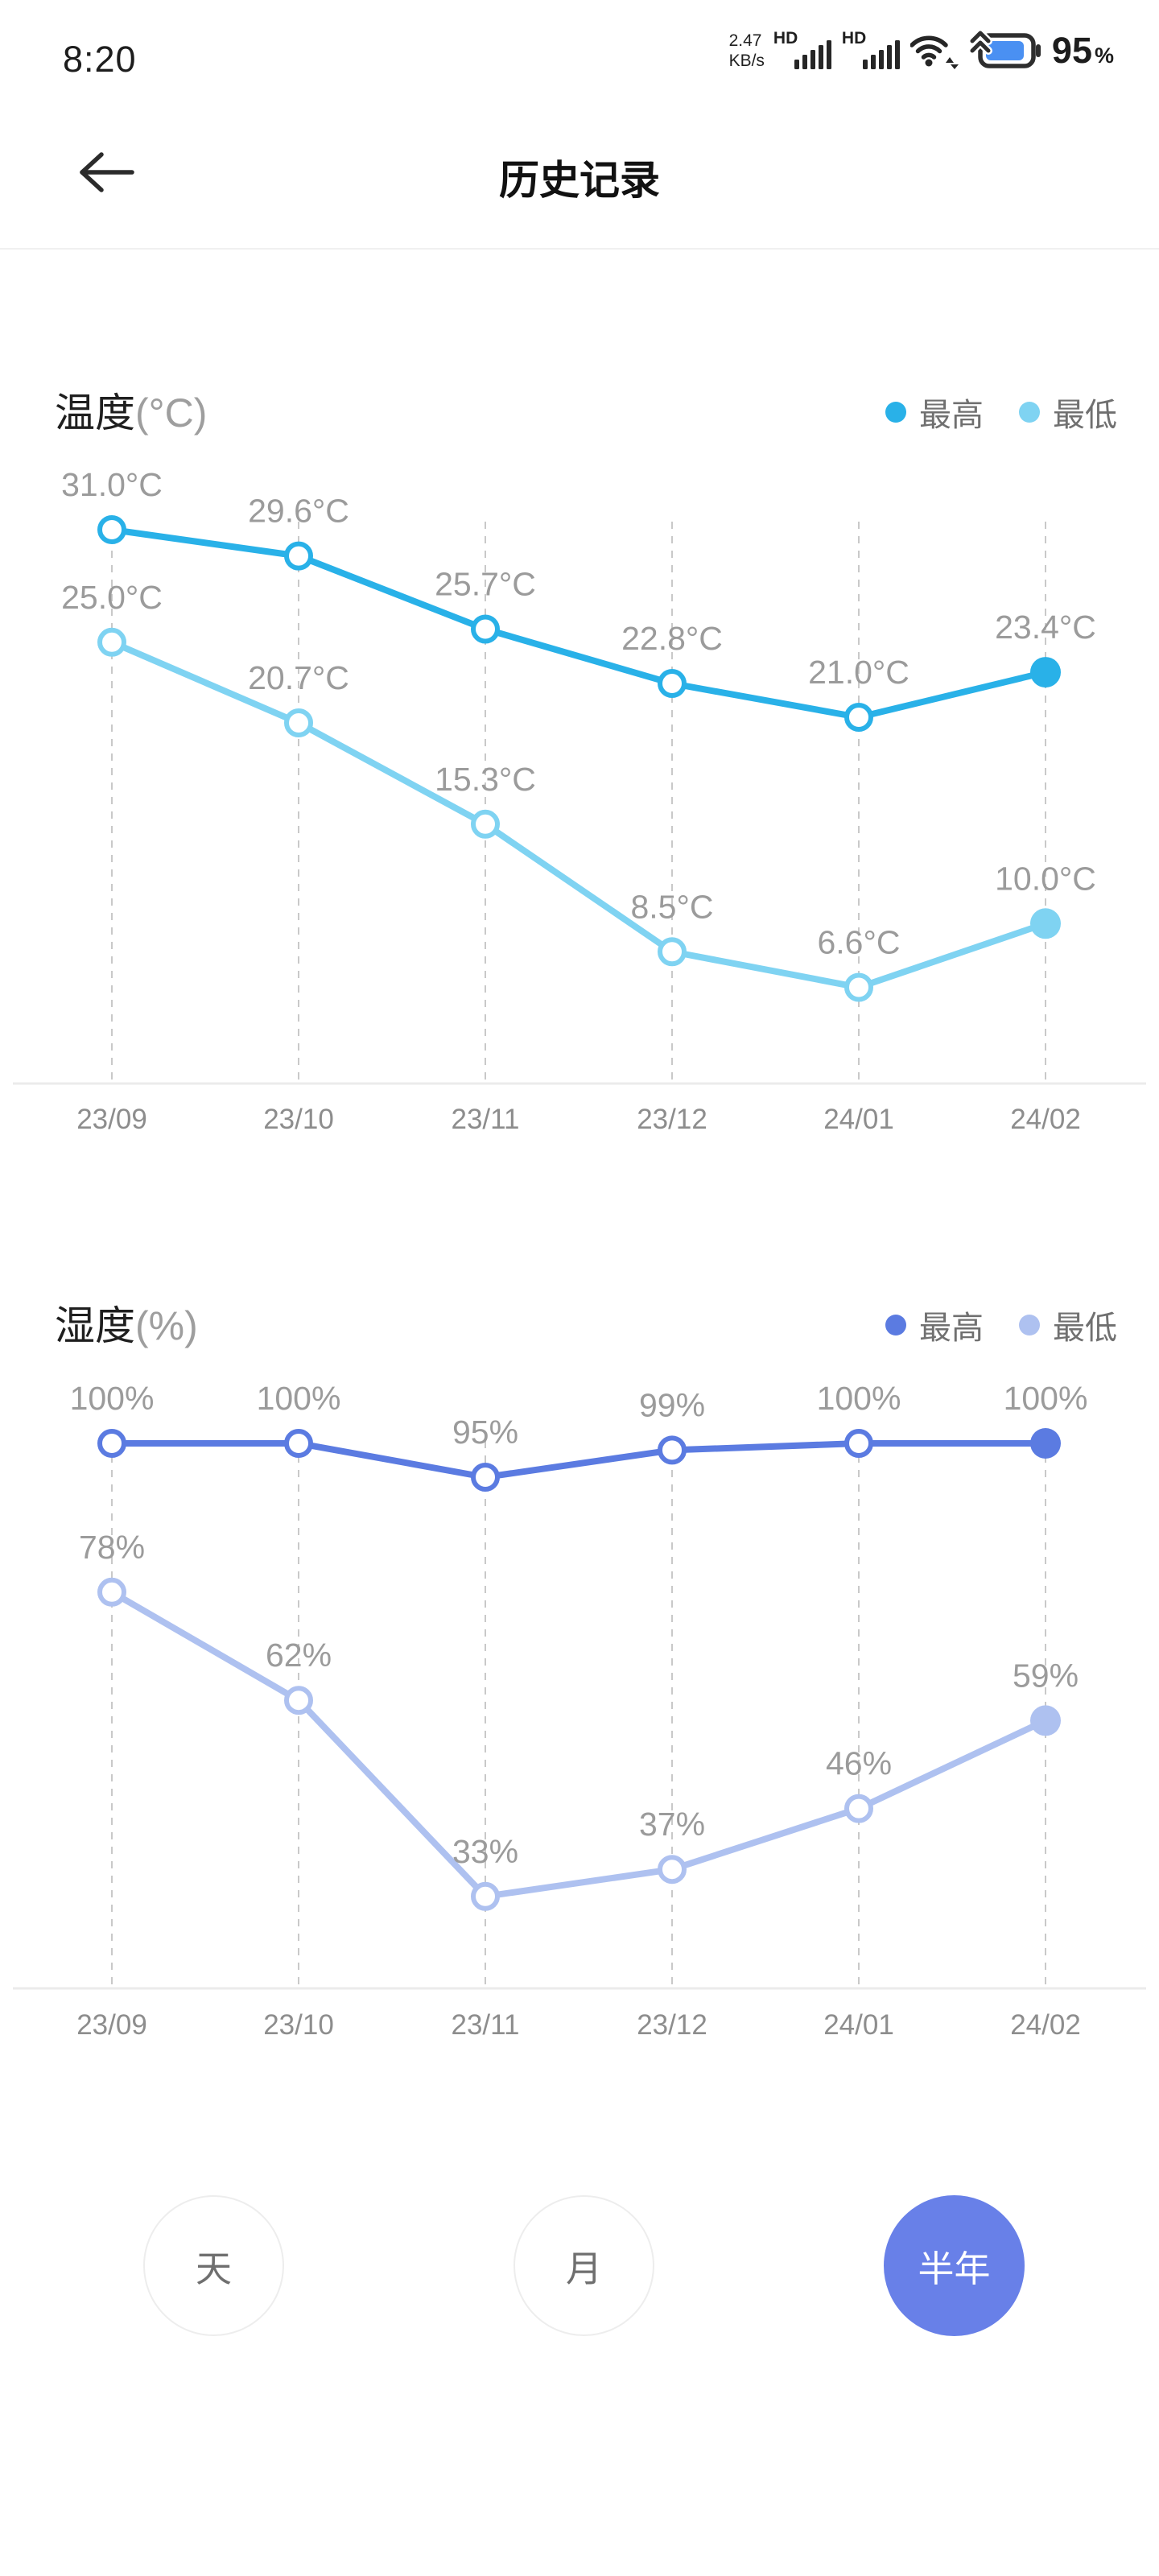 This screenshot has height=2576, width=1159. What do you see at coordinates (298, 677) in the screenshot?
I see `data-label: 20.7°C` at bounding box center [298, 677].